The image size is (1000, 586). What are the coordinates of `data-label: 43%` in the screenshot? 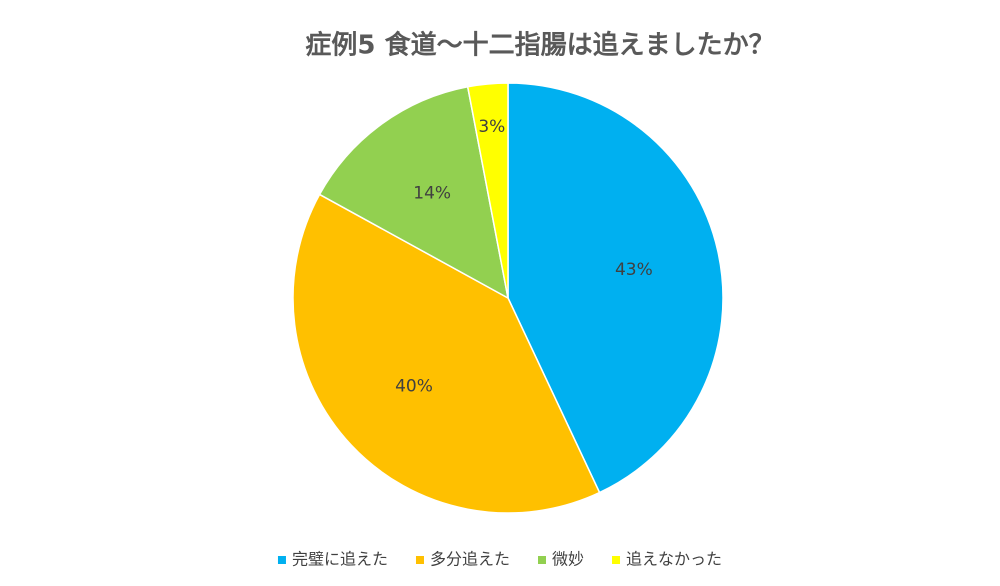 It's located at (634, 270).